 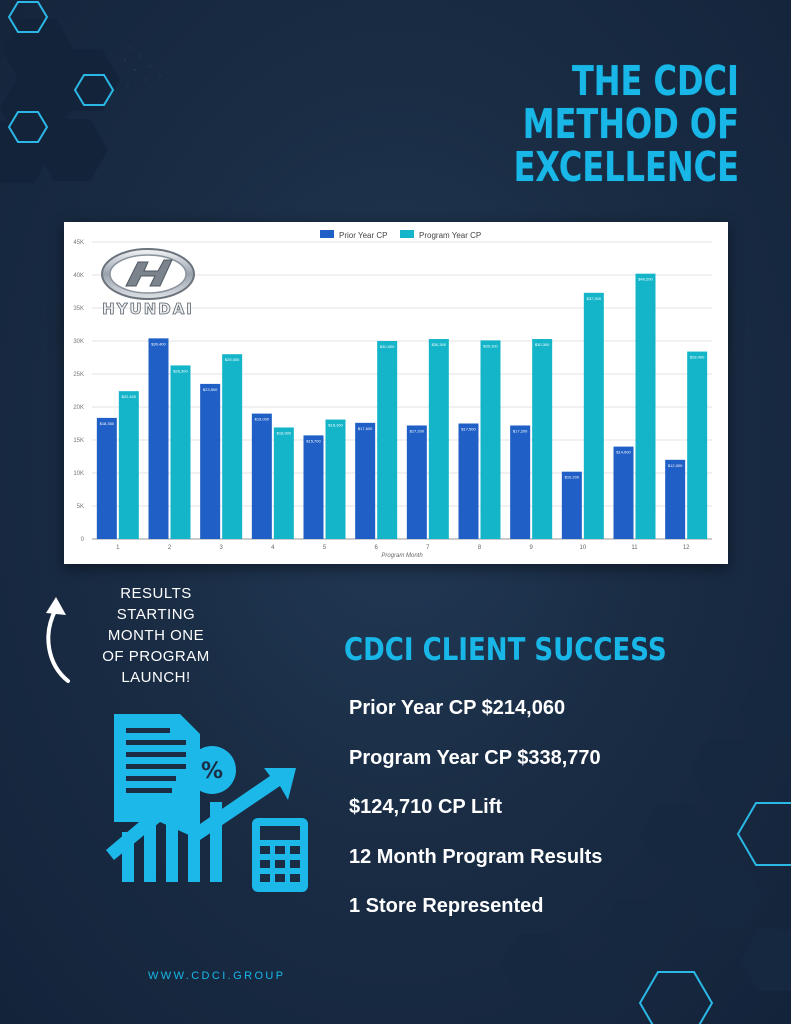 What do you see at coordinates (325, 548) in the screenshot?
I see `x-tick-label: 5` at bounding box center [325, 548].